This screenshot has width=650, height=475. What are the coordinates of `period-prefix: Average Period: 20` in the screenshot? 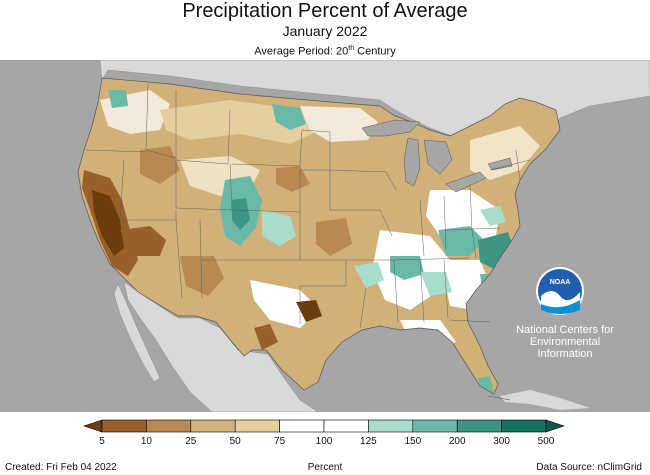 It's located at (301, 51).